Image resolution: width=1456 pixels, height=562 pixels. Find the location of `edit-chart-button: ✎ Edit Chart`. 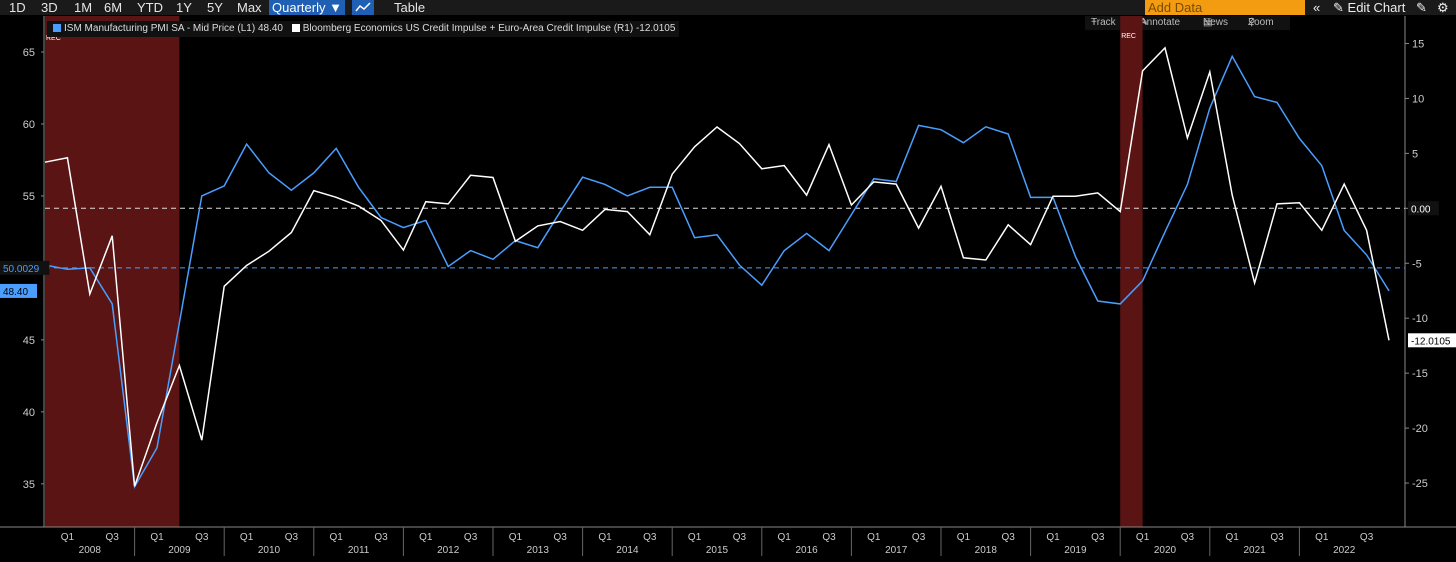

edit-chart-button: ✎ Edit Chart is located at coordinates (1369, 7).